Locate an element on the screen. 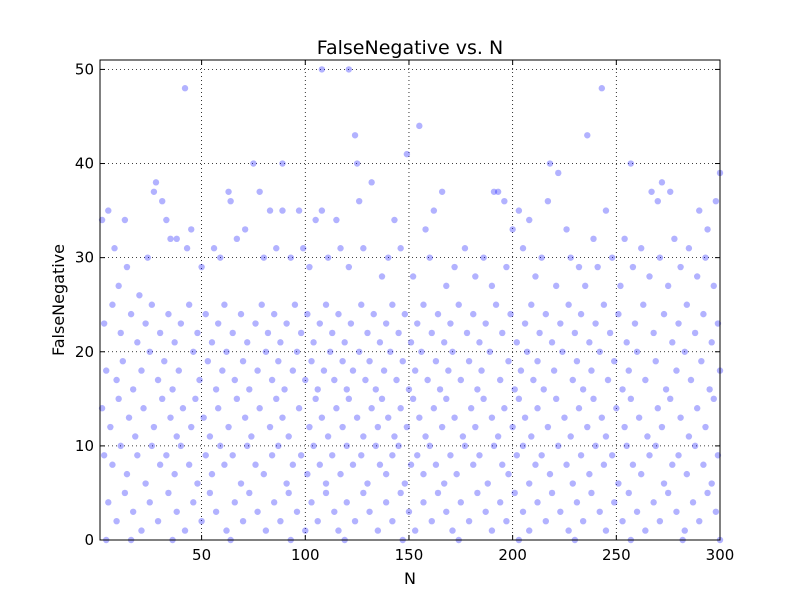 The height and width of the screenshot is (600, 800). x-tick-label: 300 is located at coordinates (720, 555).